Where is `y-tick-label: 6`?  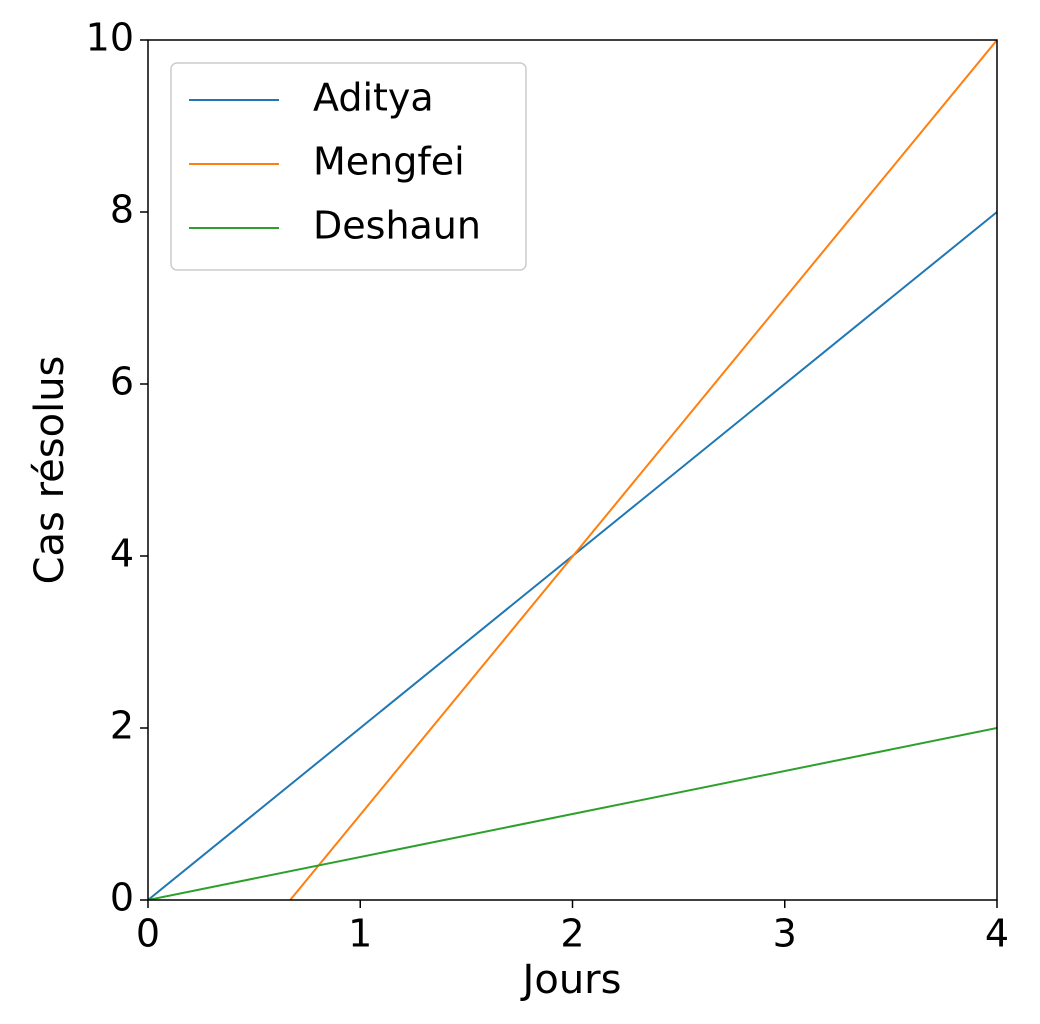 y-tick-label: 6 is located at coordinates (122, 382).